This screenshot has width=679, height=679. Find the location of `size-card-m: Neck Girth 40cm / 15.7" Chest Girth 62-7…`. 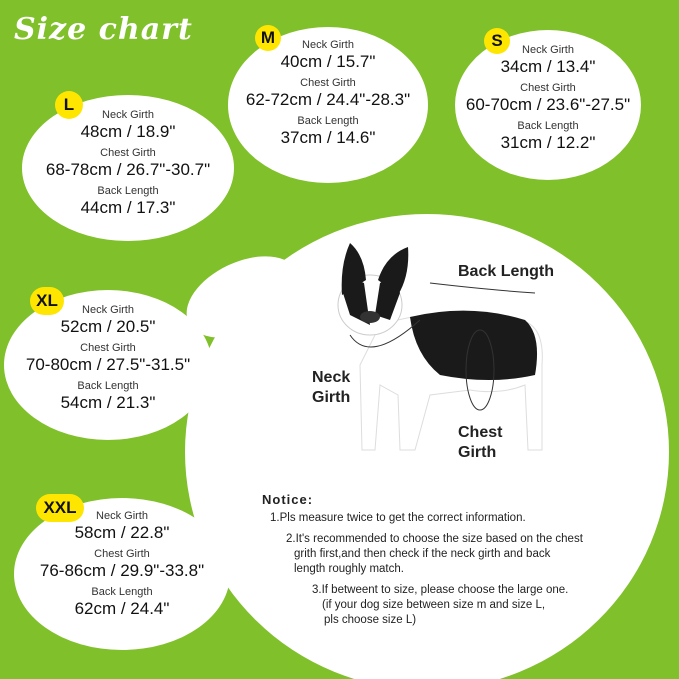

size-card-m: Neck Girth 40cm / 15.7" Chest Girth 62-7… is located at coordinates (328, 105).